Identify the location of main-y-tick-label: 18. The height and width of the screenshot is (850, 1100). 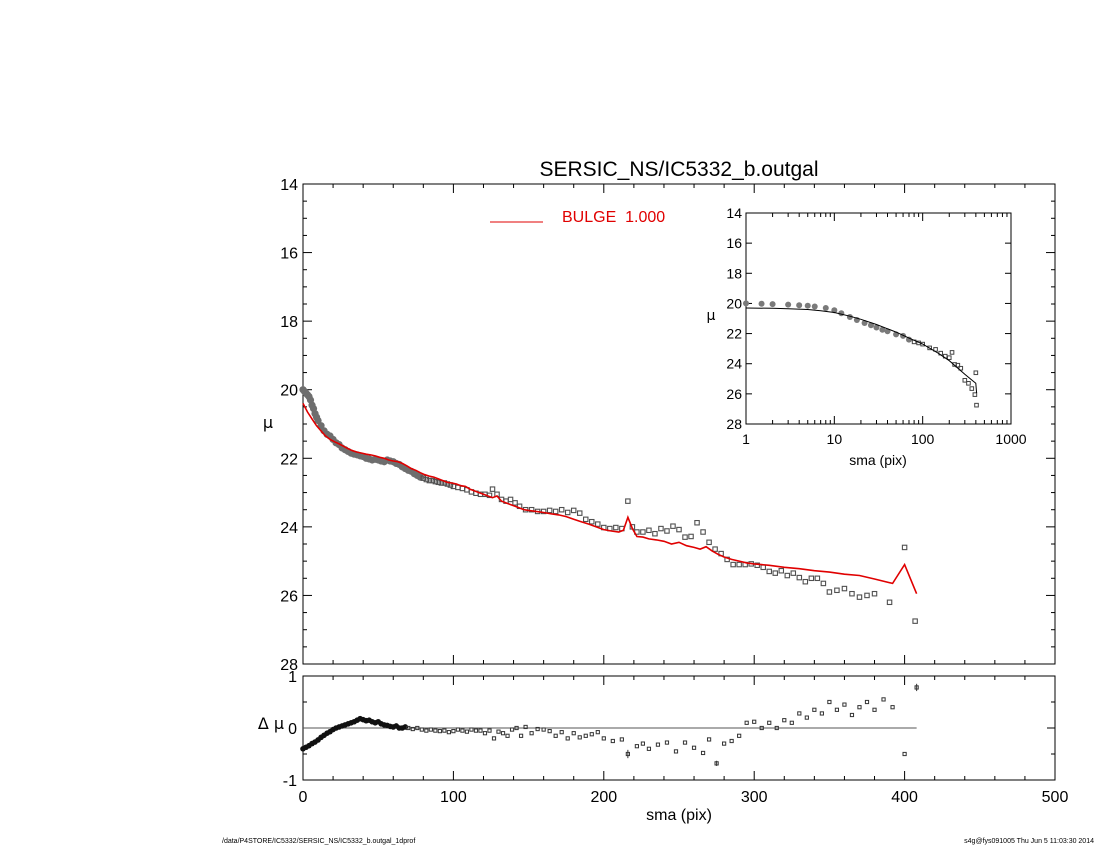
(289, 322).